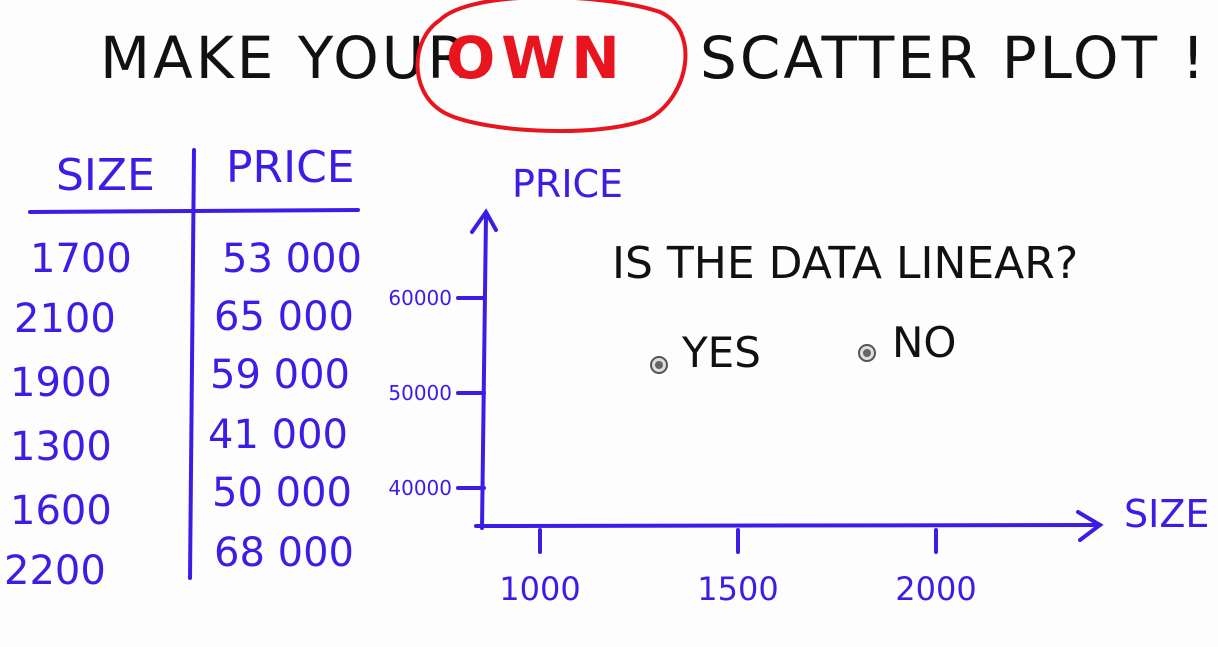 This screenshot has height=647, width=1218. I want to click on table-cell-size: 2100, so click(65, 319).